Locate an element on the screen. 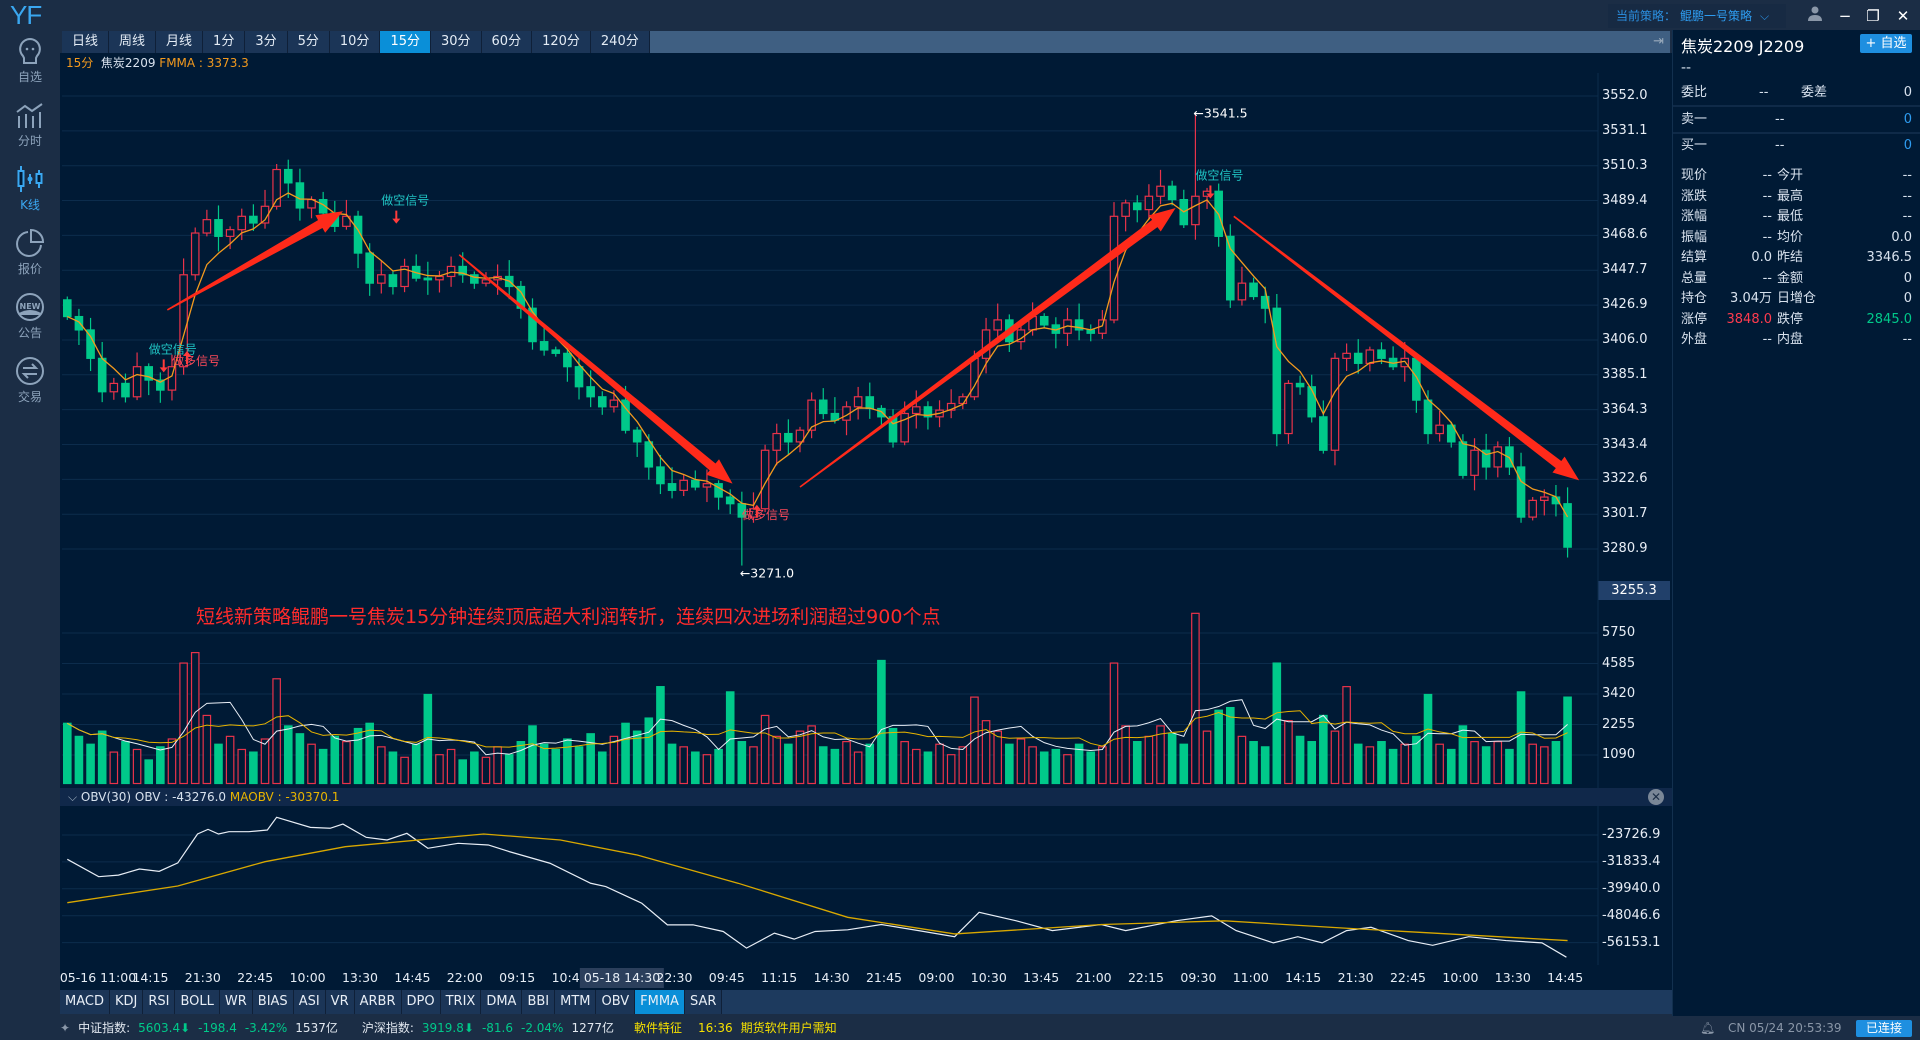  tab-indicator: BIAS is located at coordinates (273, 1002).